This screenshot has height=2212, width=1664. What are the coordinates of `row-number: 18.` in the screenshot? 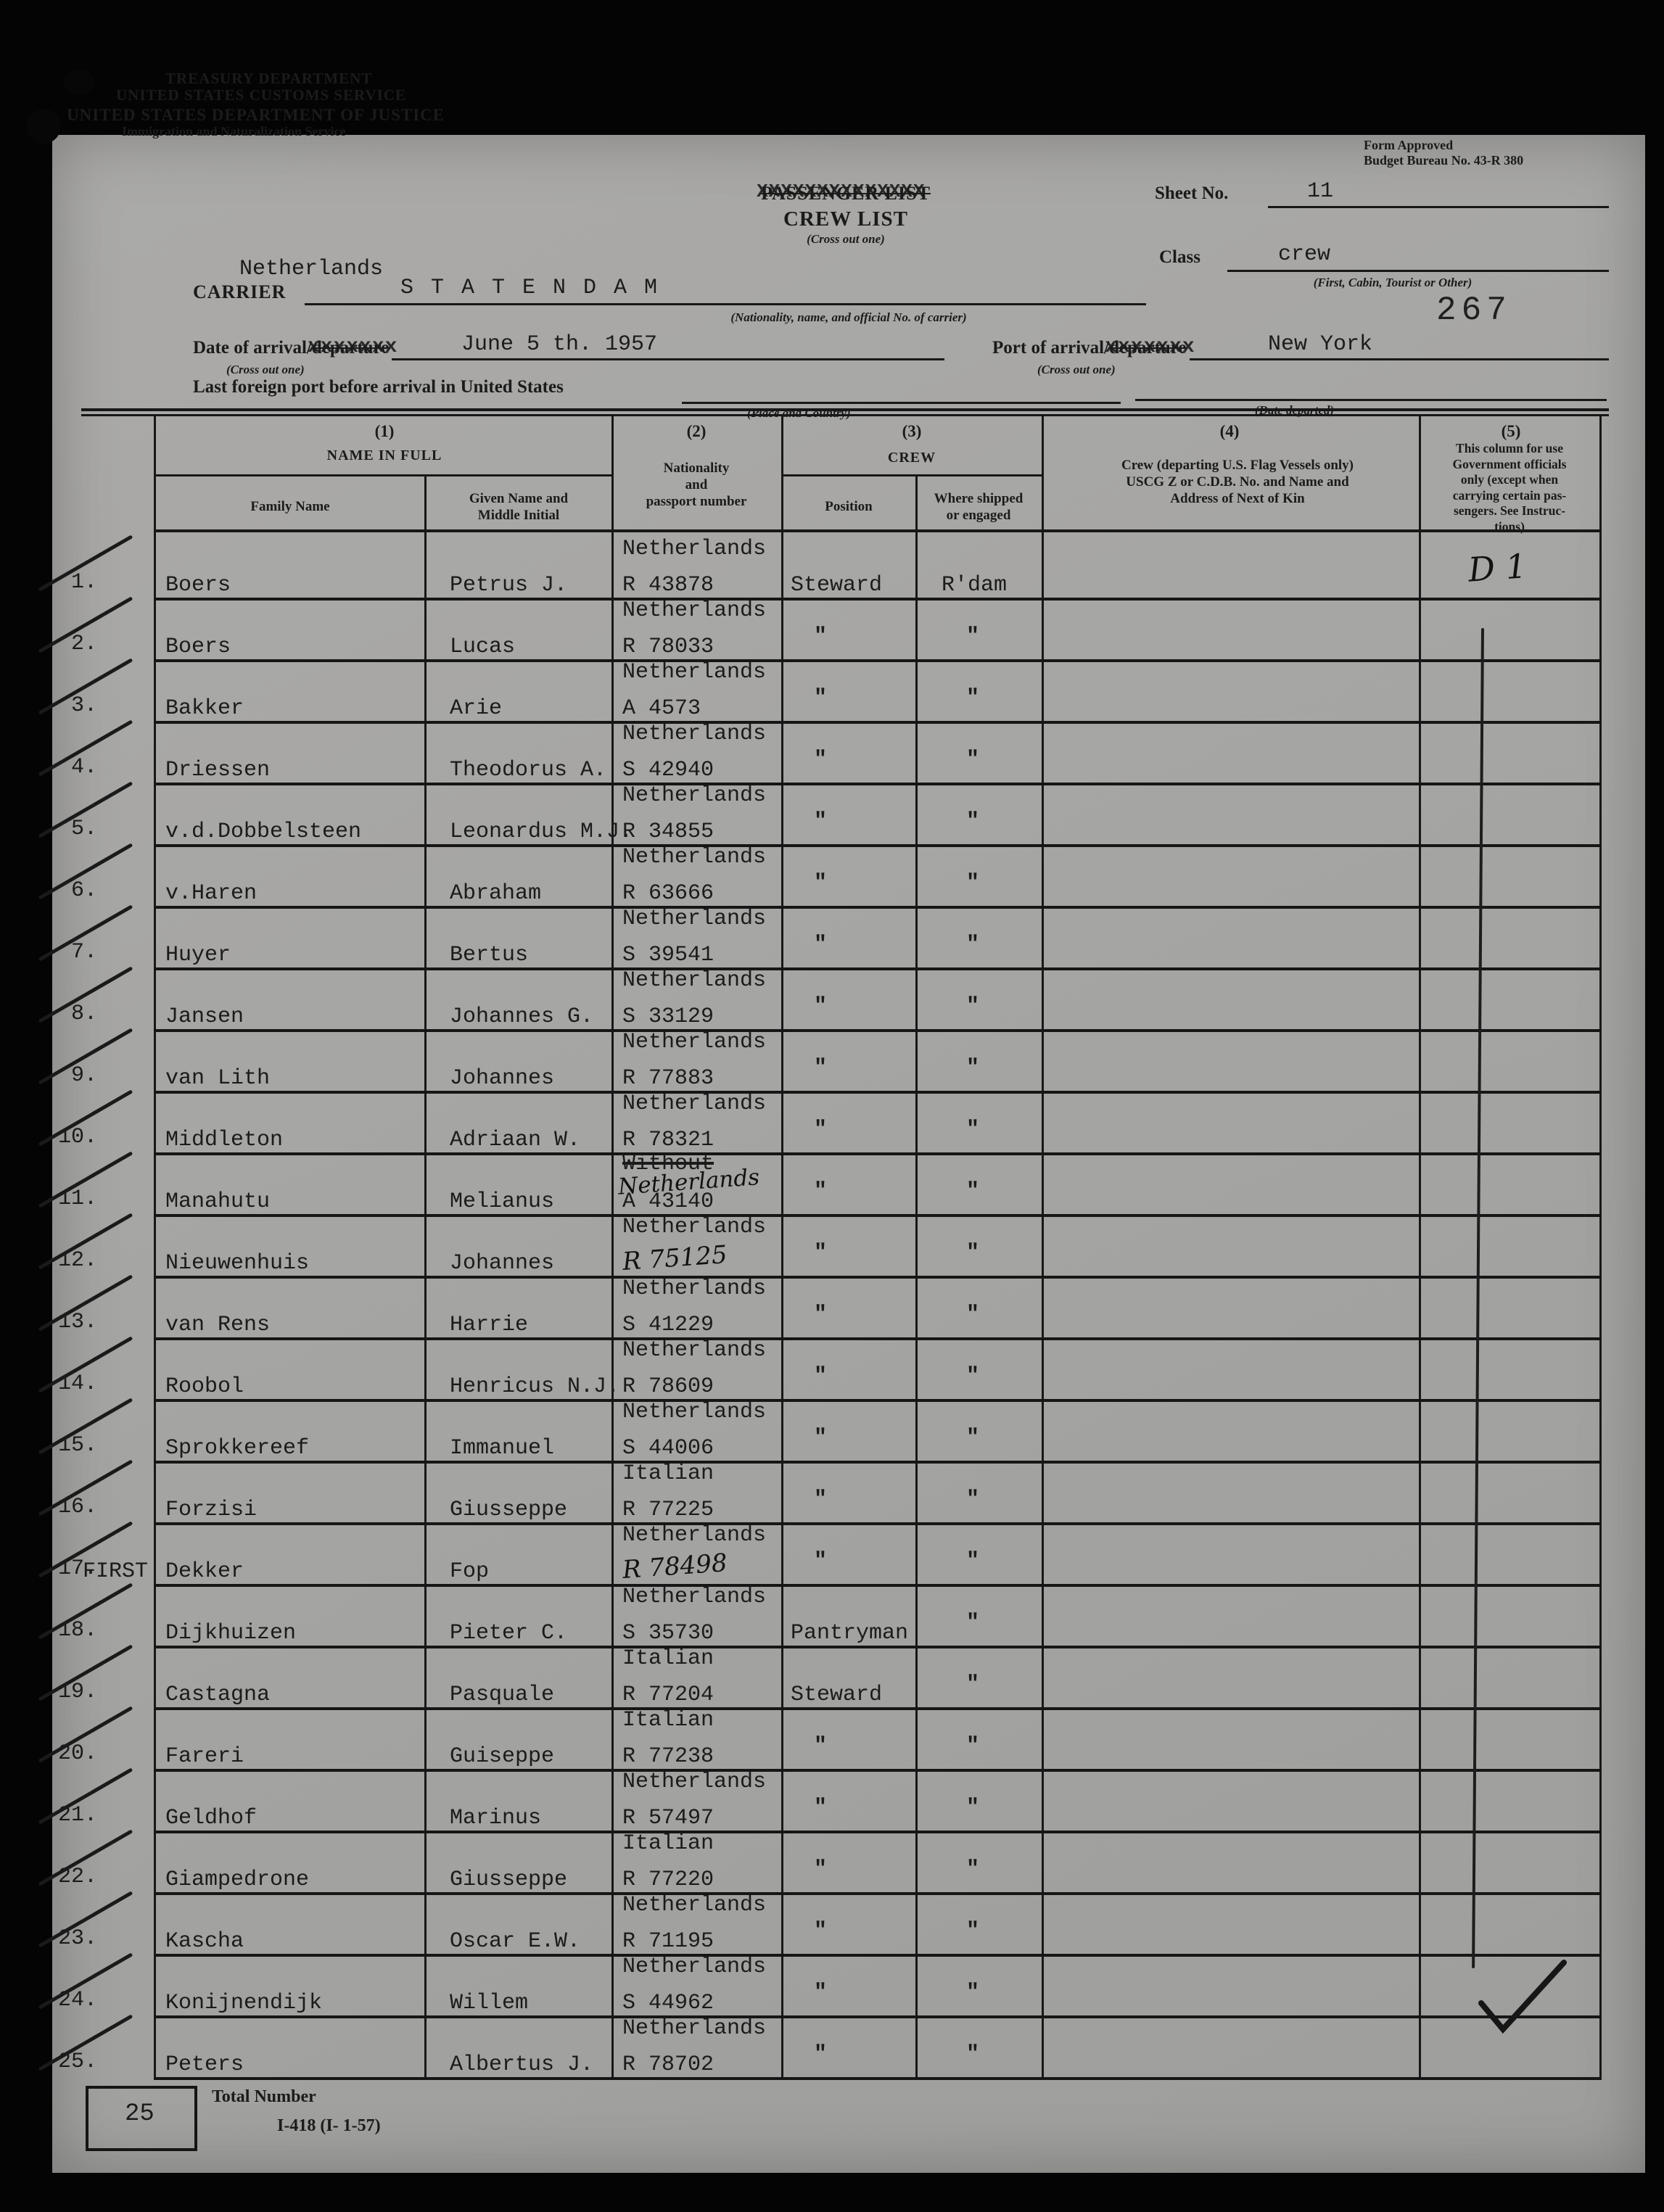 It's located at (77, 1630).